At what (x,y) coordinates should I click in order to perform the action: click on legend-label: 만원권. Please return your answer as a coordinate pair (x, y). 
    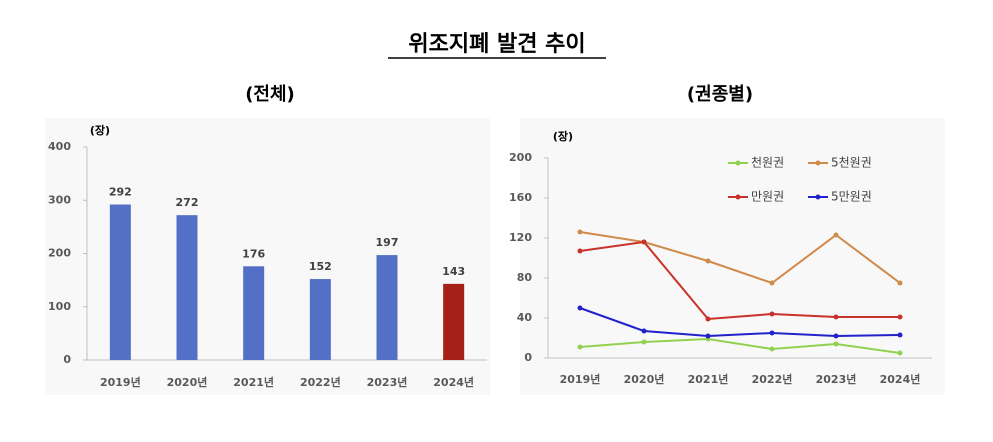
    Looking at the image, I should click on (767, 197).